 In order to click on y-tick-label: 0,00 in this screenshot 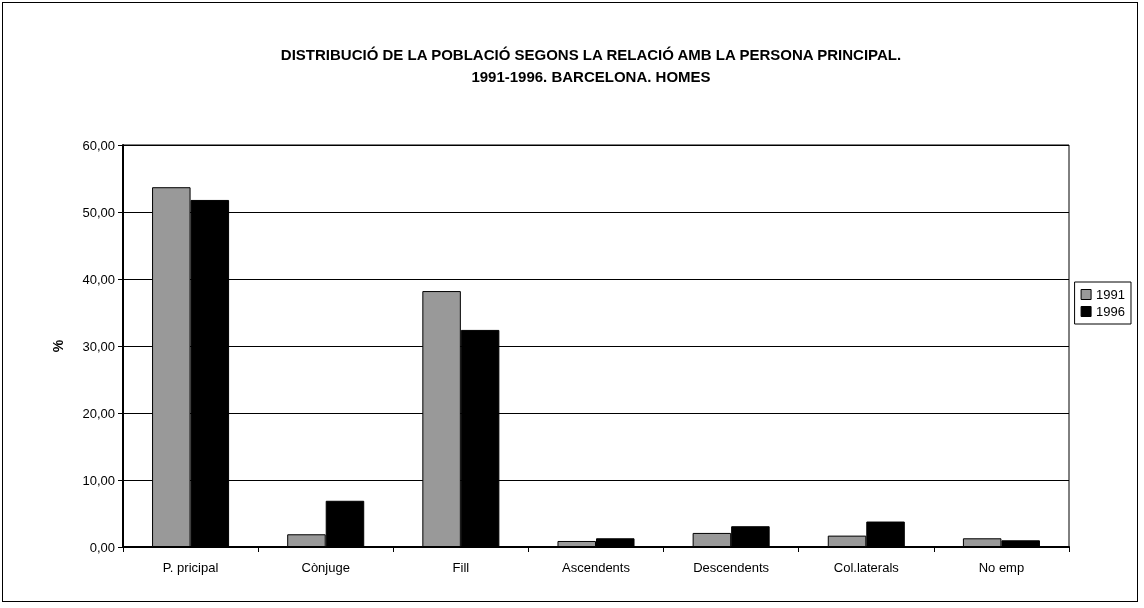, I will do `click(102, 547)`.